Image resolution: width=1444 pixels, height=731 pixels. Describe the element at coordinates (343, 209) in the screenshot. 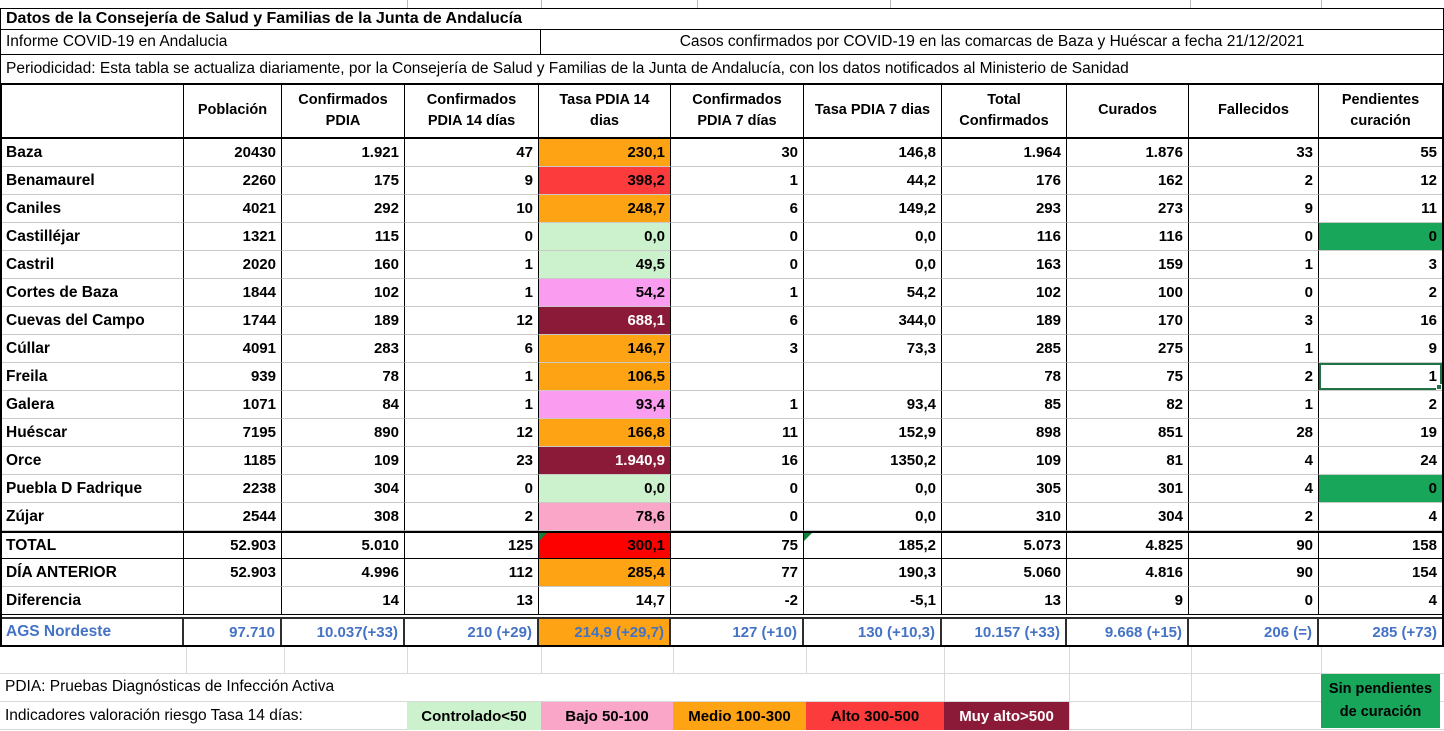

I see `cell-confirmados-pdia: 292` at that location.